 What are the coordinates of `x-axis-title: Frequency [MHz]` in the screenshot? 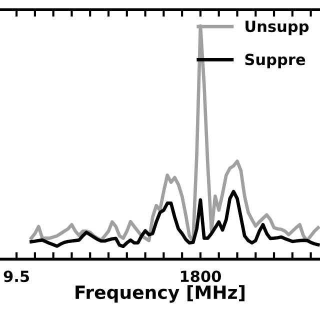 It's located at (160, 294).